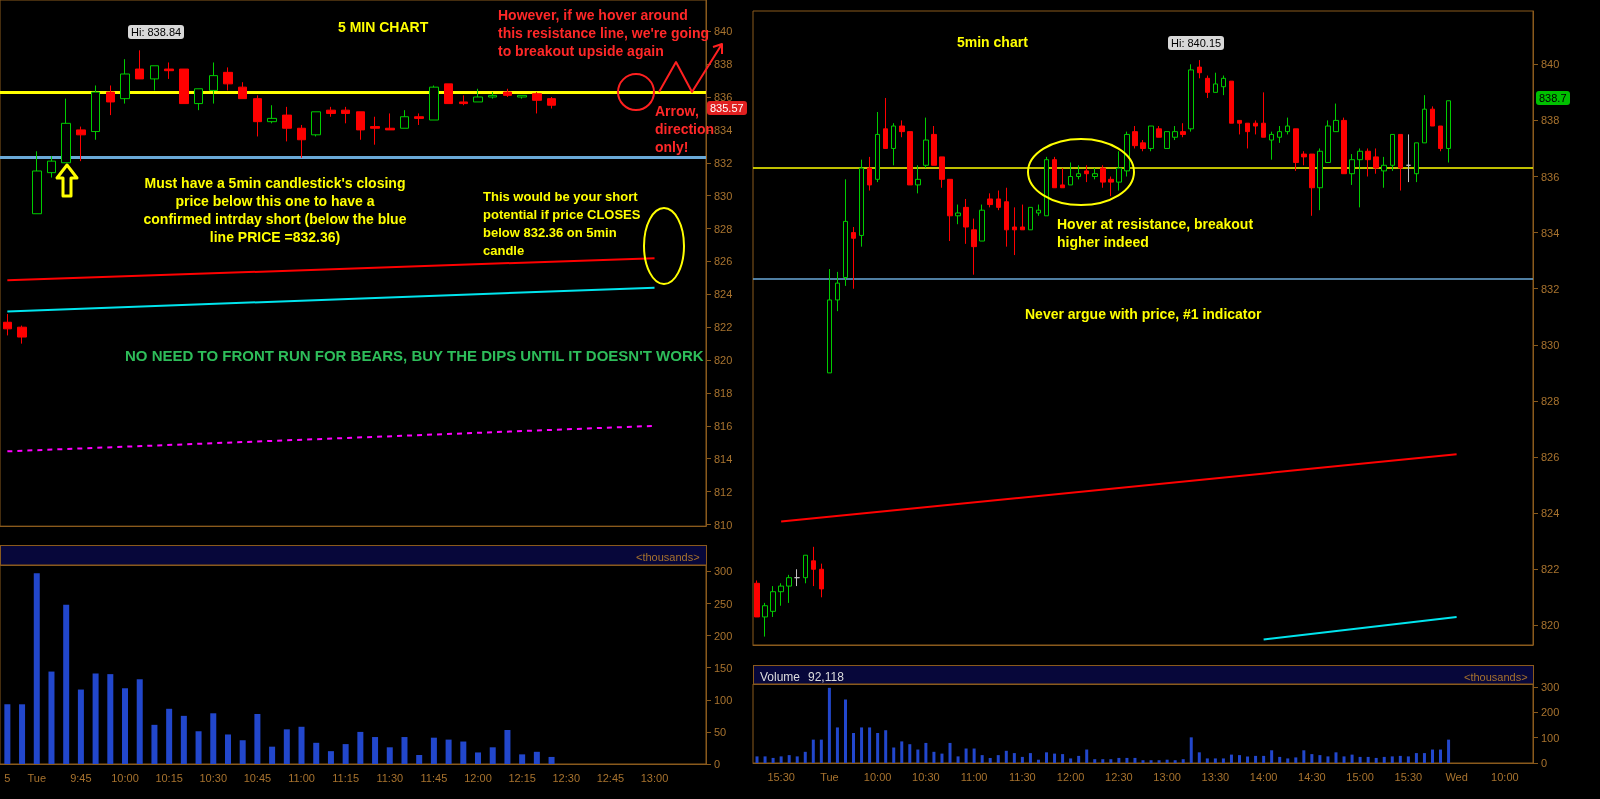  I want to click on x-tick-label: 9:45, so click(81, 777).